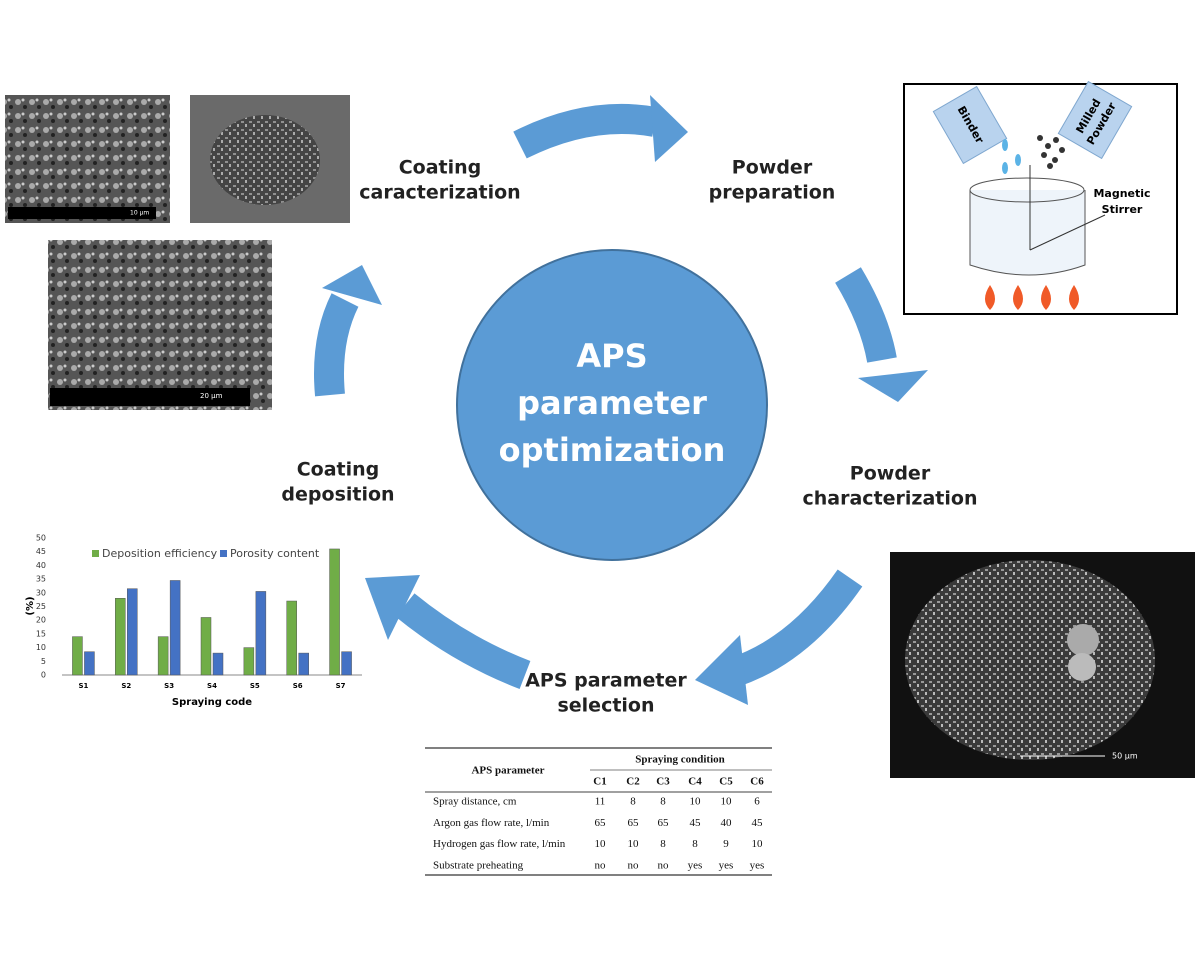 The height and width of the screenshot is (960, 1200). What do you see at coordinates (890, 499) in the screenshot?
I see `step-label: characterization` at bounding box center [890, 499].